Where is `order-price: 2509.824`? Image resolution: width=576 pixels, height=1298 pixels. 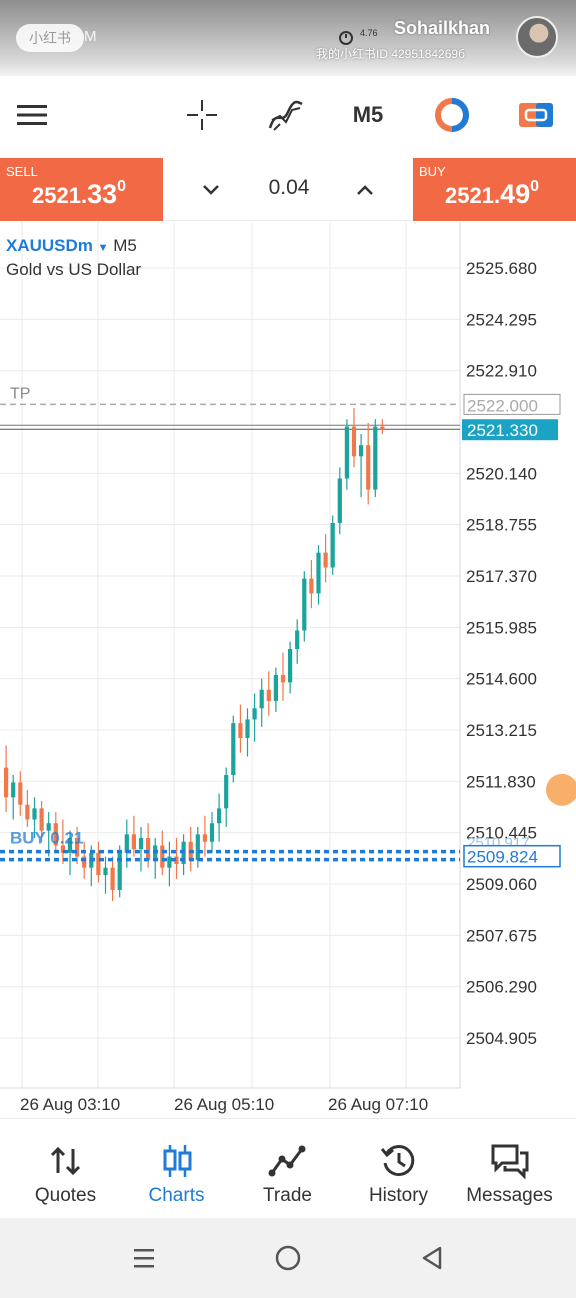 order-price: 2509.824 is located at coordinates (502, 857).